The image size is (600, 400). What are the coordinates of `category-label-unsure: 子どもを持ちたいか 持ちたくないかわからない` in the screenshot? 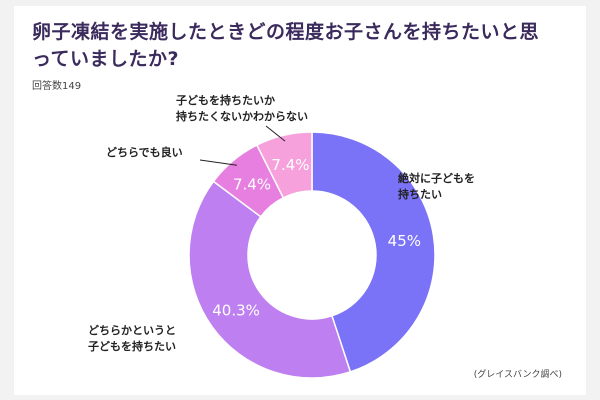 It's located at (242, 108).